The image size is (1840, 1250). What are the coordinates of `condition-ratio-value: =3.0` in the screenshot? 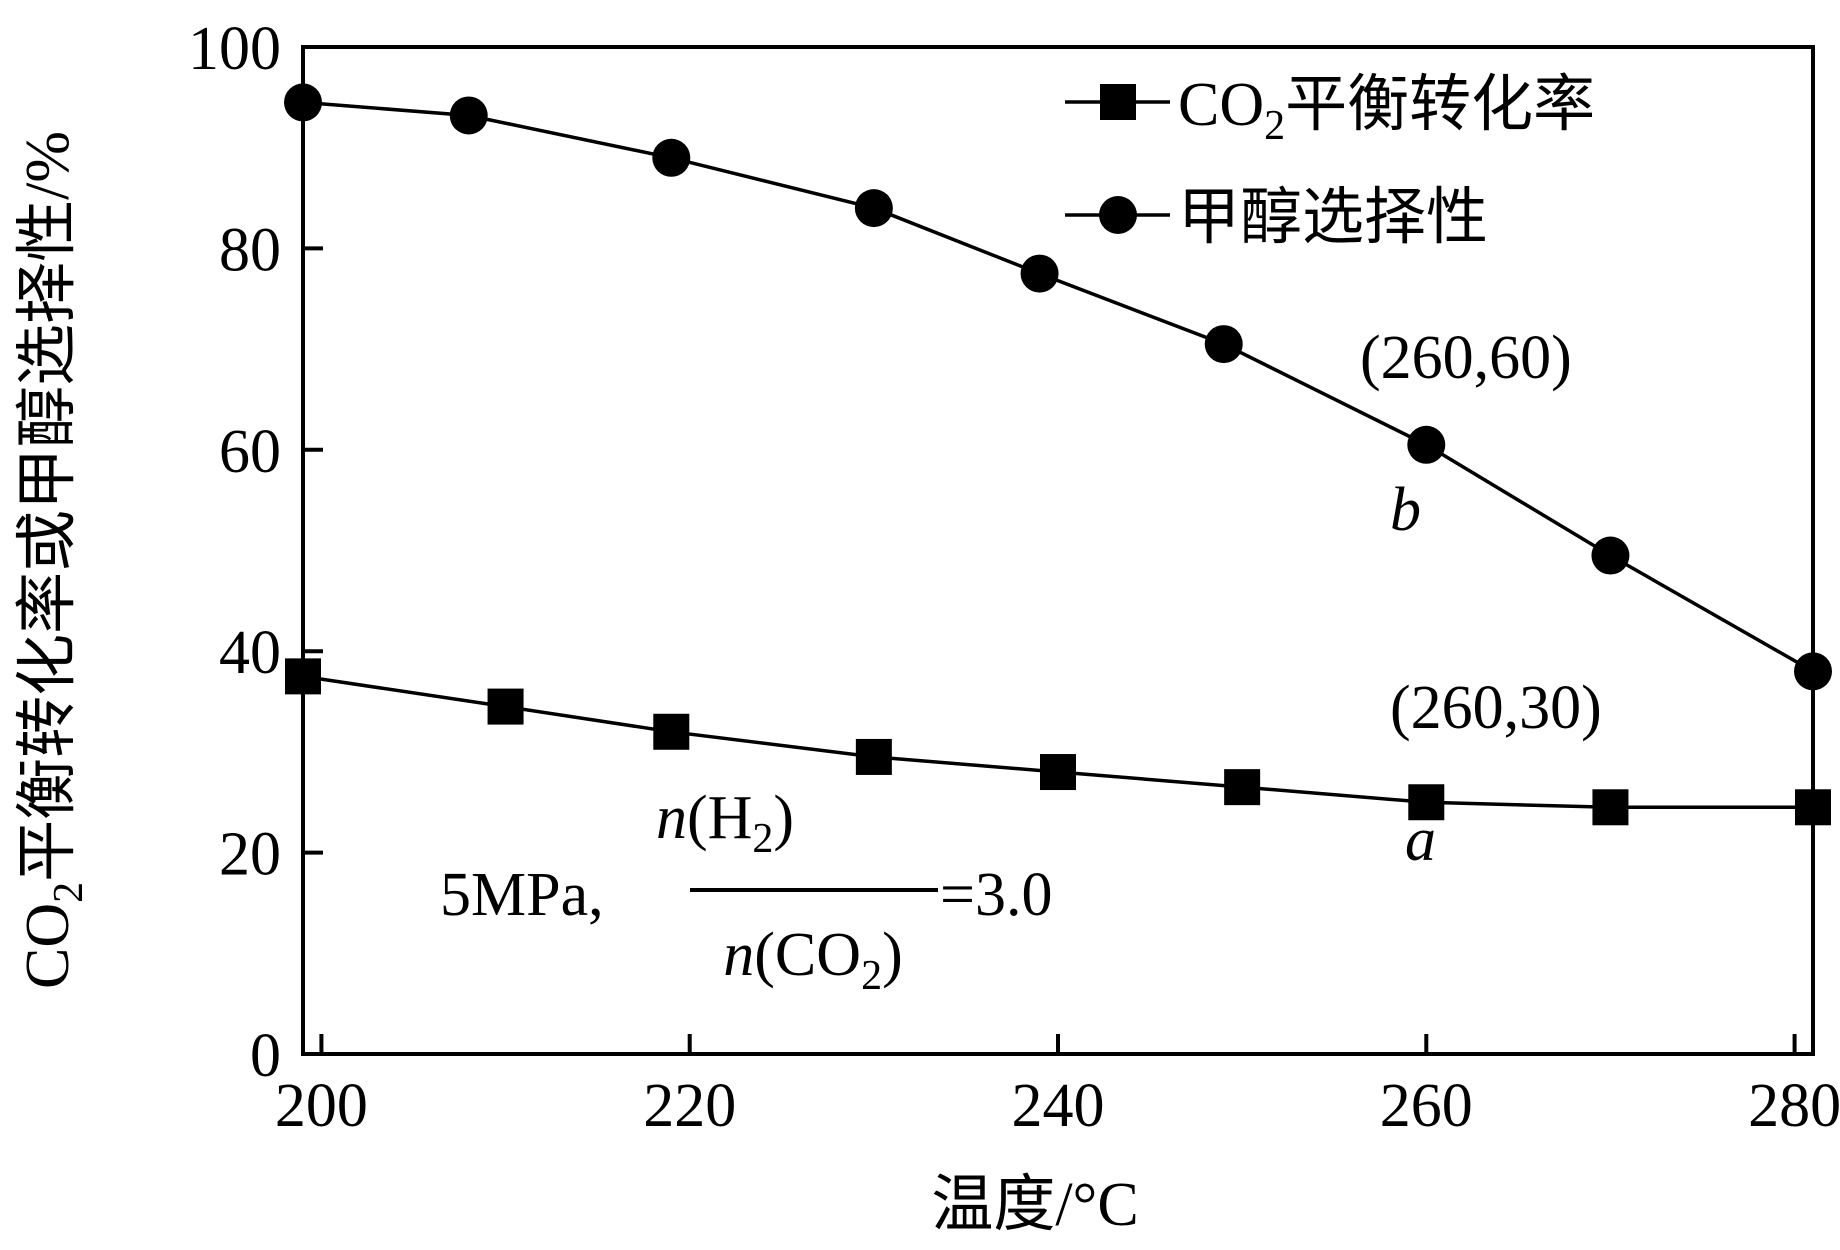 It's located at (996, 895).